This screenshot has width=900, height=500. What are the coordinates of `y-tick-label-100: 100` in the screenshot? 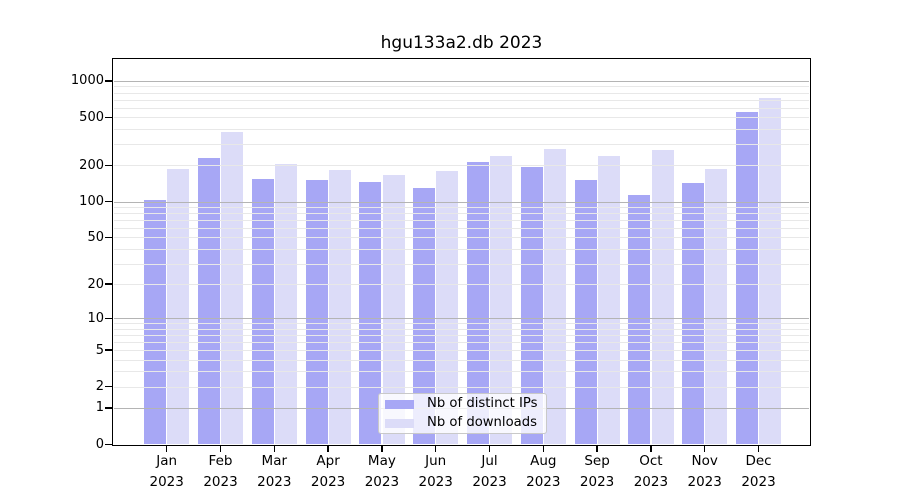 It's located at (91, 202).